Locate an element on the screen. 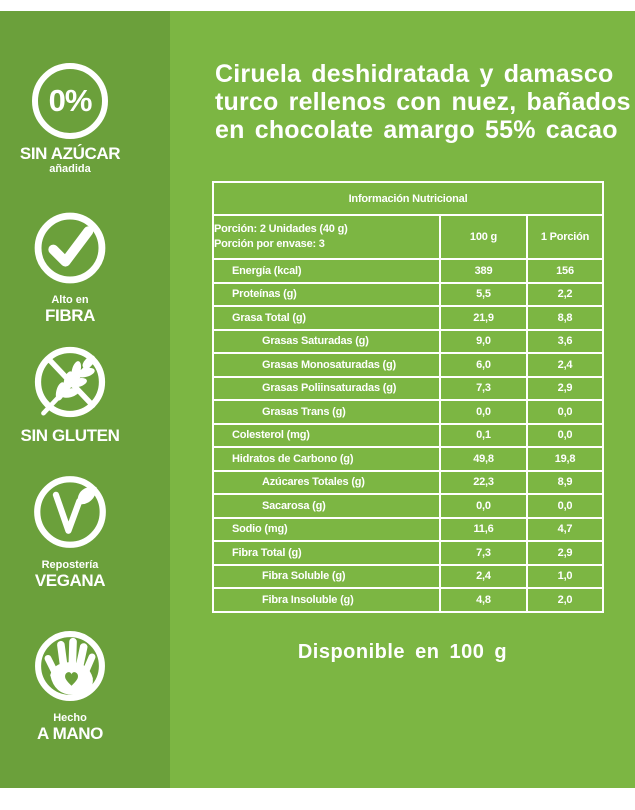  nutrient-label: Fibra Total (g) is located at coordinates (326, 553).